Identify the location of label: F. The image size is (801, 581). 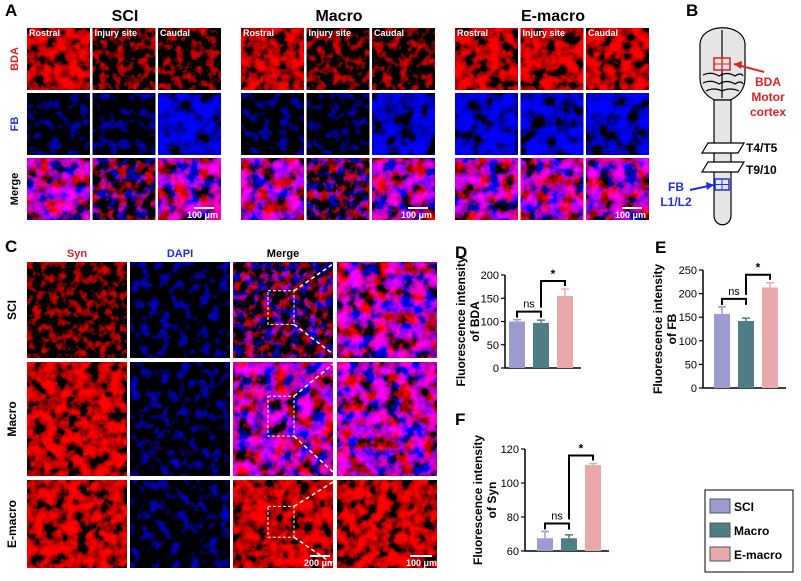
(460, 419).